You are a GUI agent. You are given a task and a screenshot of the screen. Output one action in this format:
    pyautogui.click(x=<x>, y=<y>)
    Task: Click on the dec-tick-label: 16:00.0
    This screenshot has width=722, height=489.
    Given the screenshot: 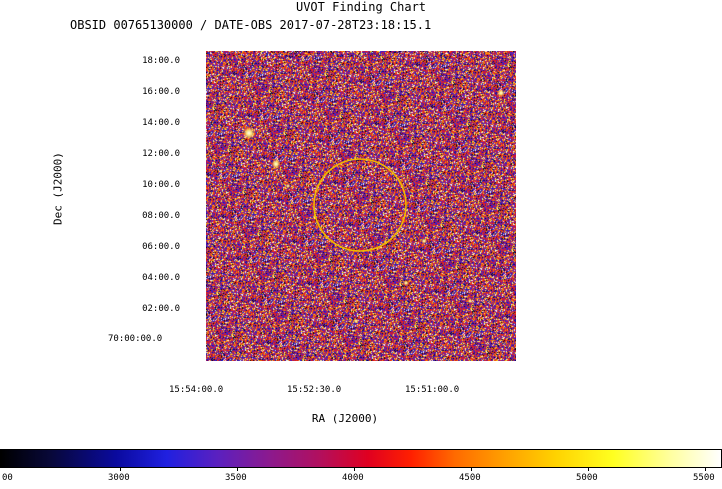 What is the action you would take?
    pyautogui.click(x=161, y=92)
    